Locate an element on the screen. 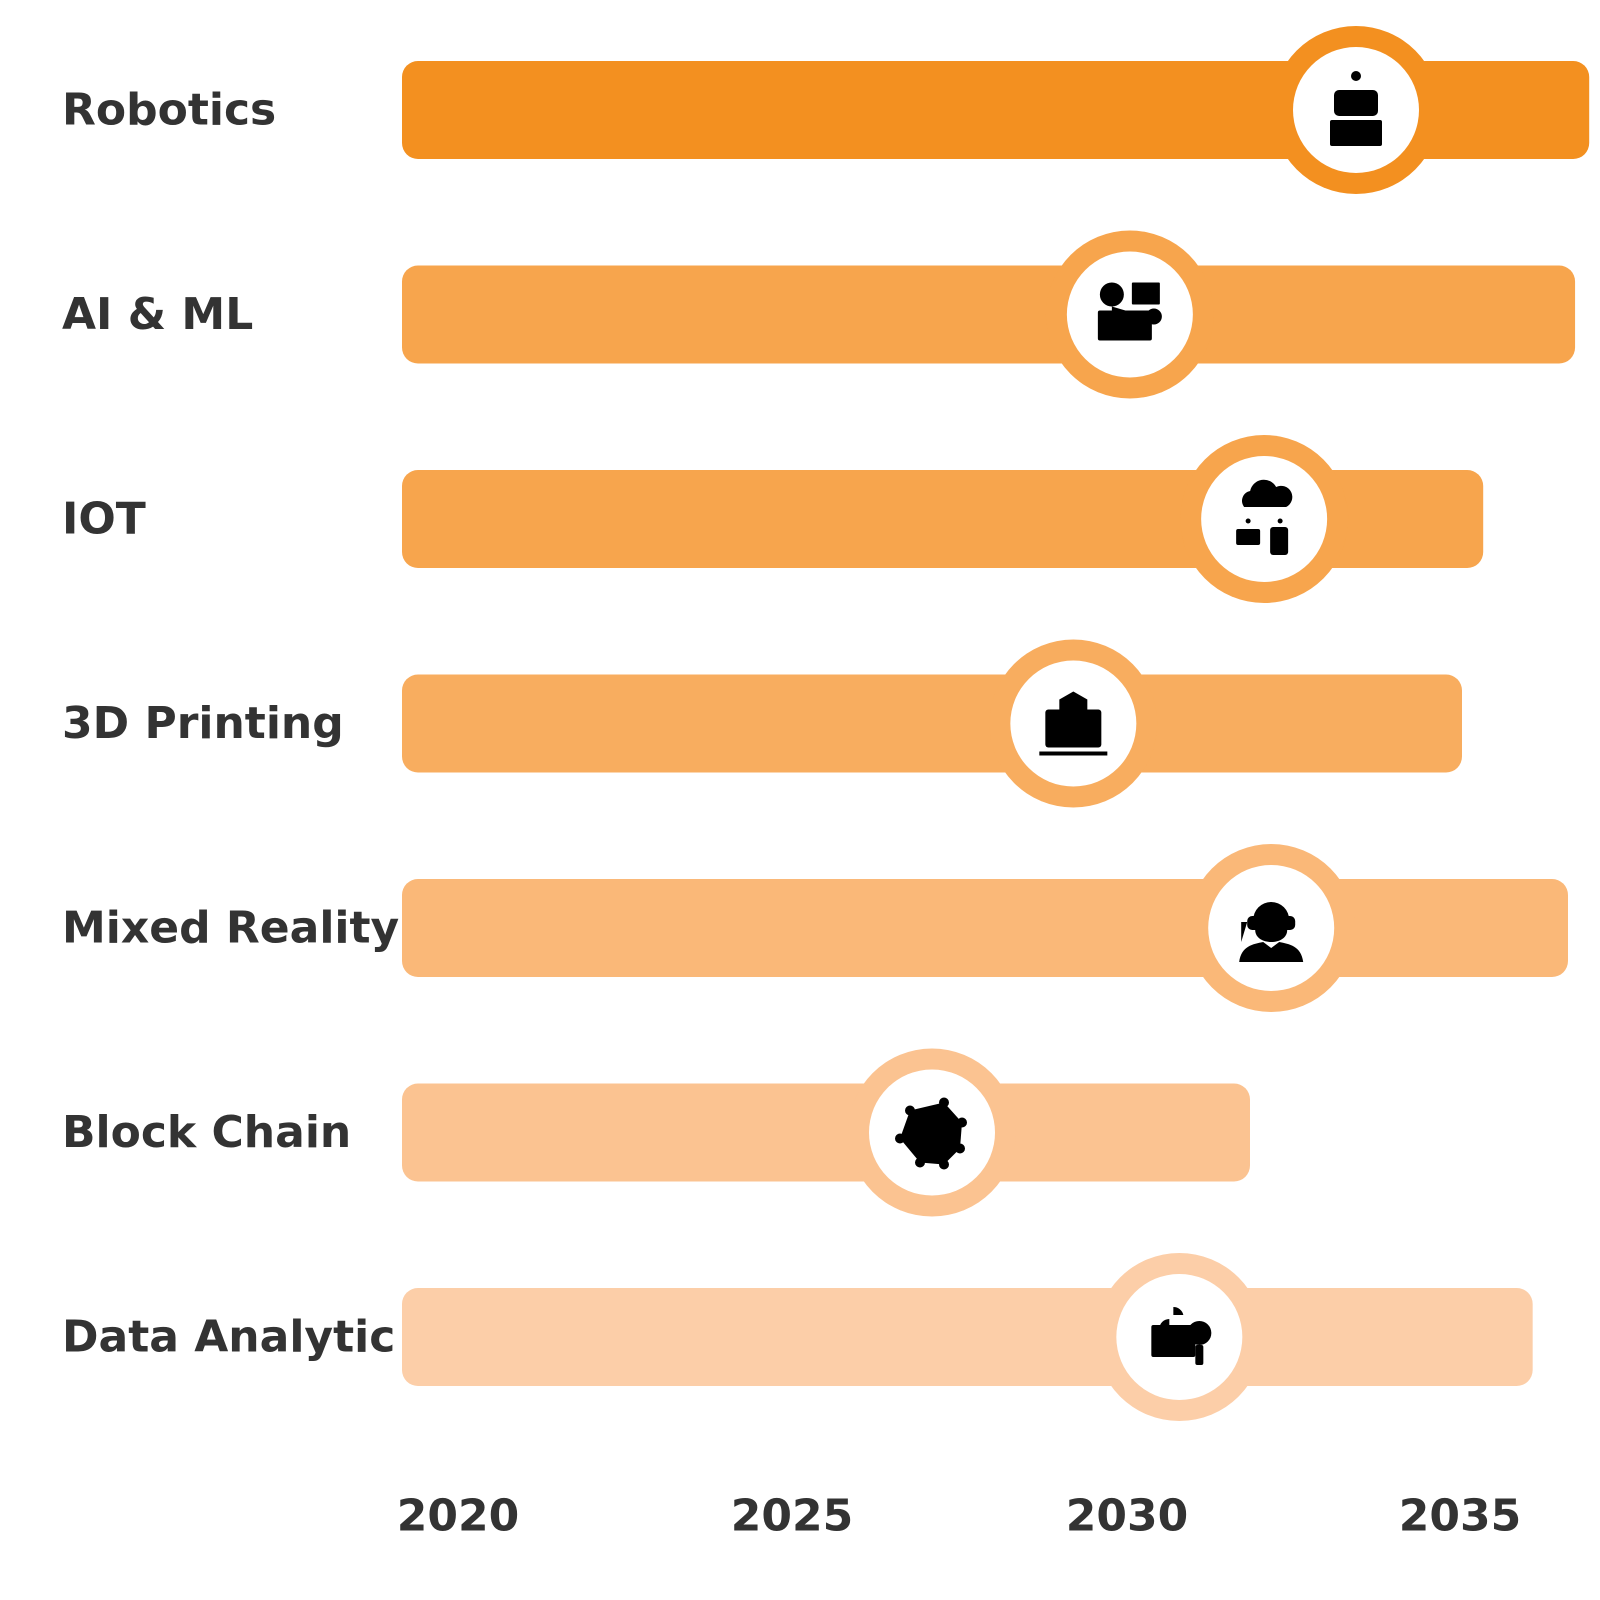  row-data-analytic: Data Analytic is located at coordinates (797, 1337).